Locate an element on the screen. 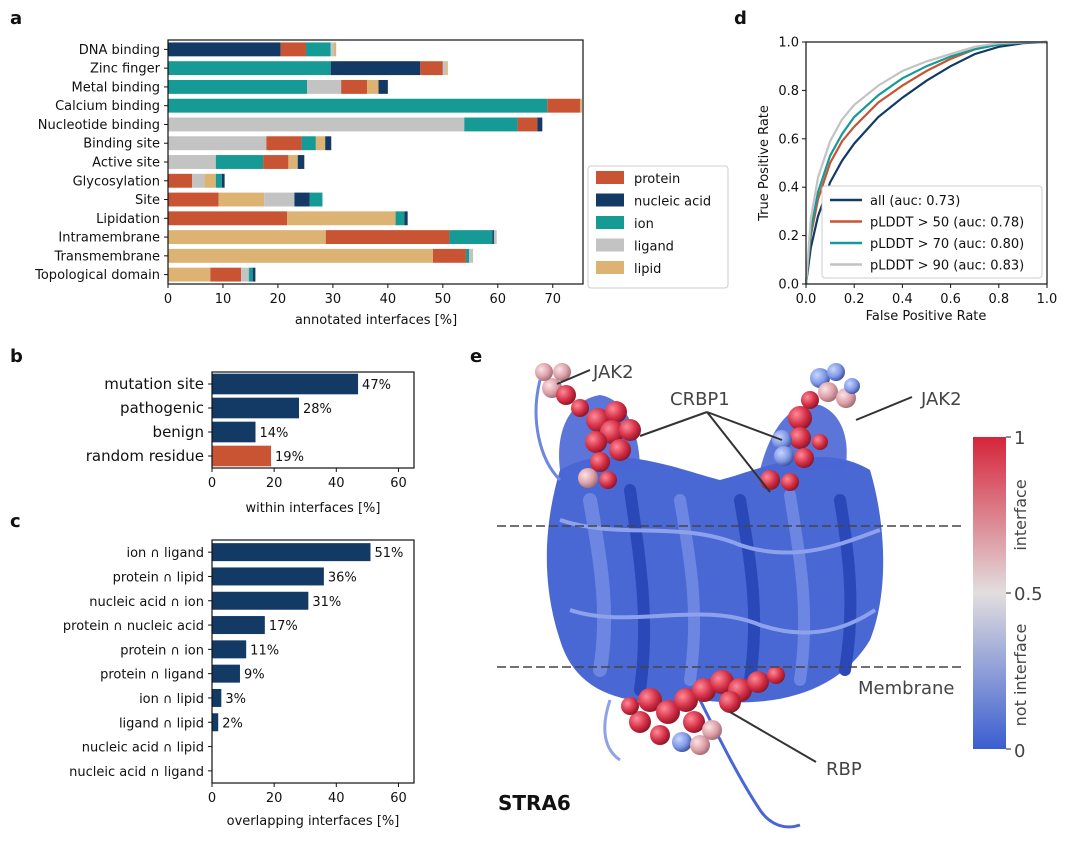 This screenshot has width=1080, height=841. value-label-protein-and-nucleic-acid: 17% is located at coordinates (283, 626).